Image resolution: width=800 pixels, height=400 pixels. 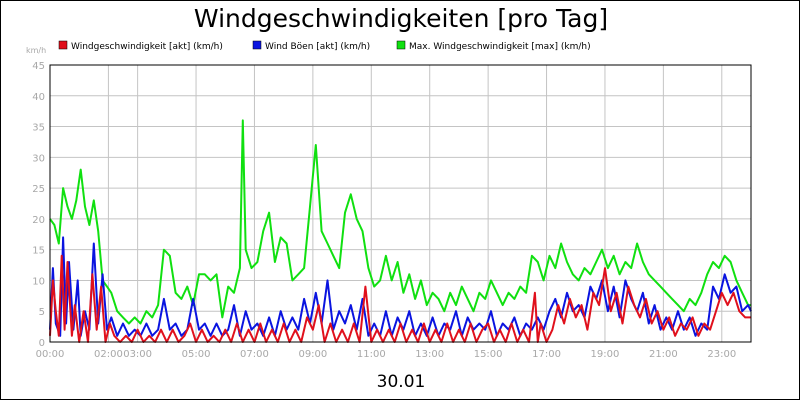 I want to click on x-tick-label: 11:00, so click(x=371, y=354).